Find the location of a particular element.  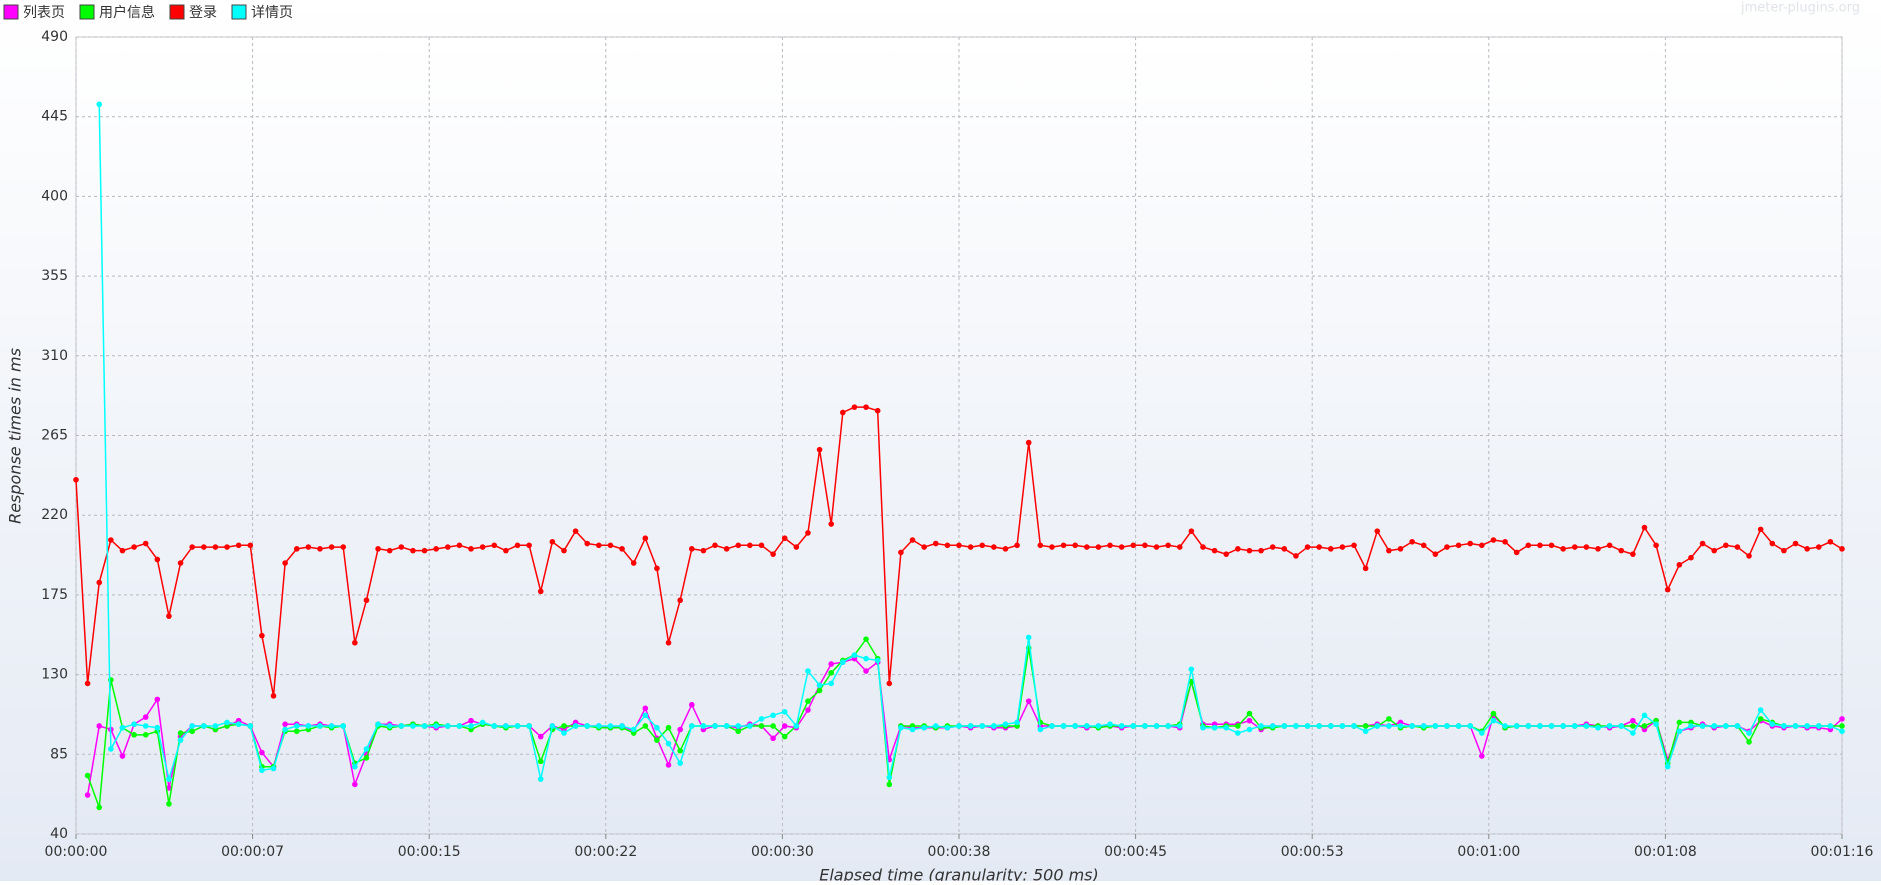

y-axis-label: Response times in ms is located at coordinates (15, 436).